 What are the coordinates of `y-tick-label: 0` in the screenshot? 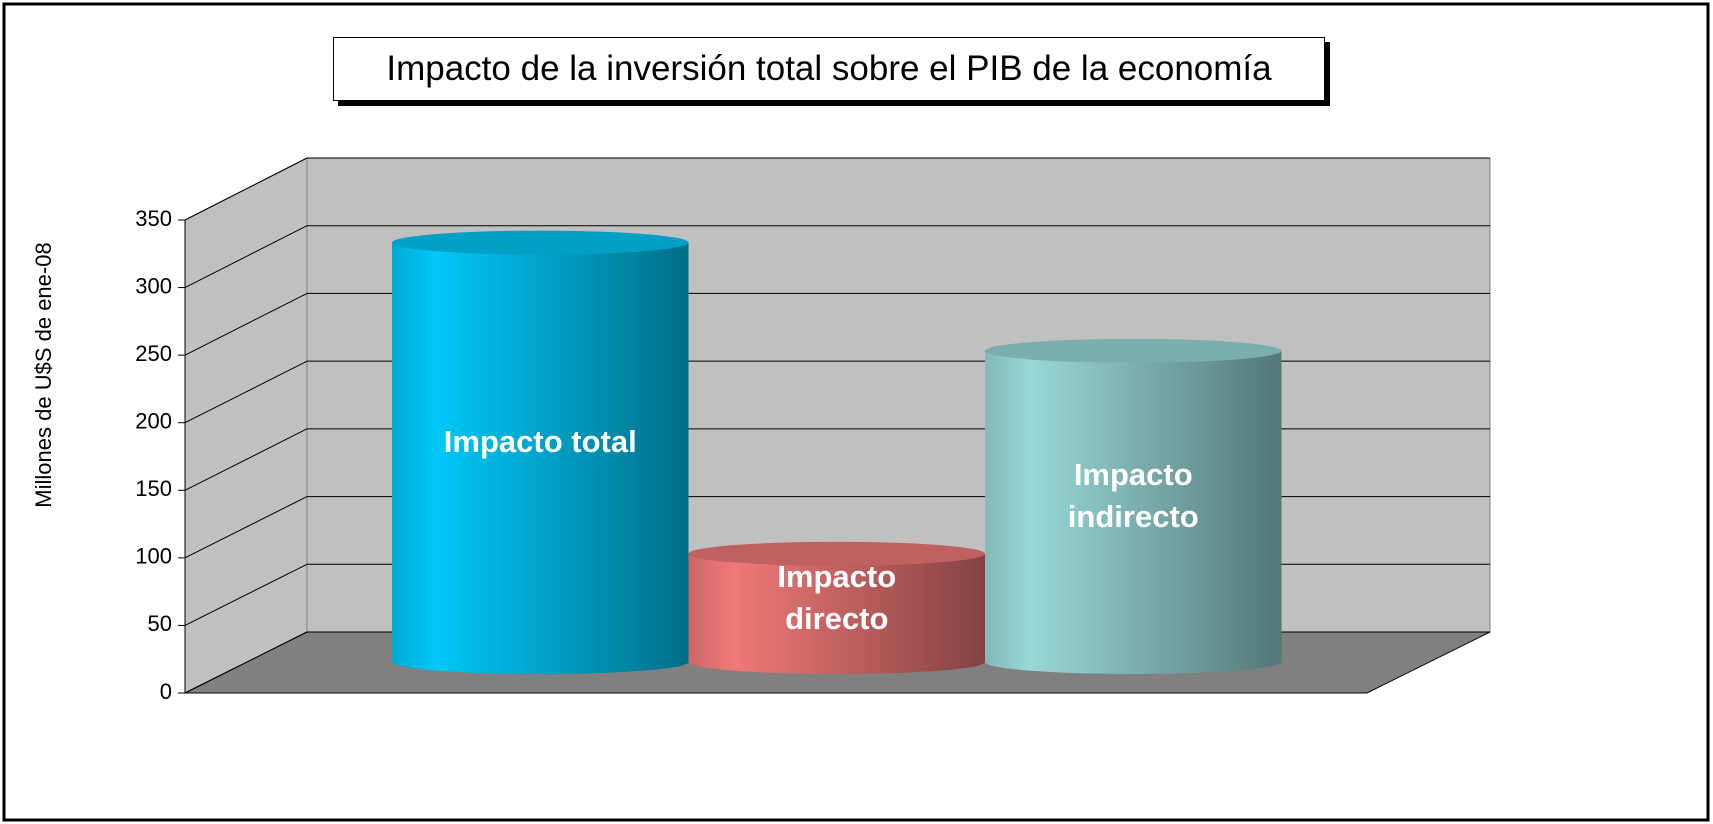 It's located at (166, 691).